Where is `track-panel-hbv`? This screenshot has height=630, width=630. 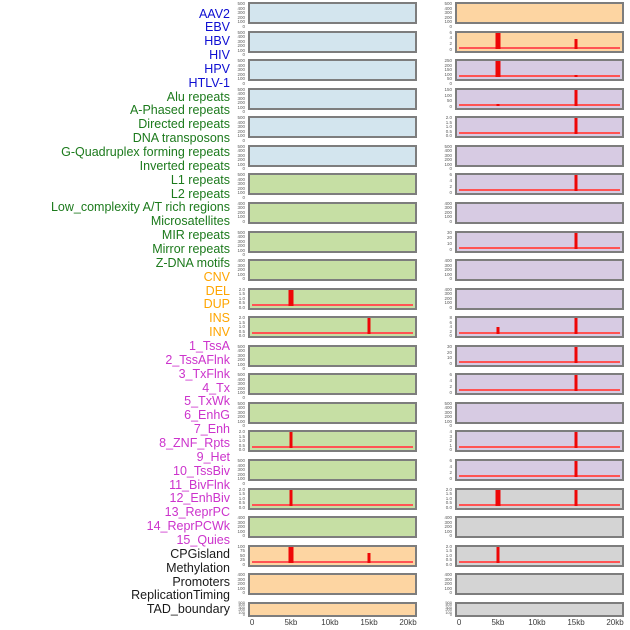
track-panel-hbv is located at coordinates (332, 70).